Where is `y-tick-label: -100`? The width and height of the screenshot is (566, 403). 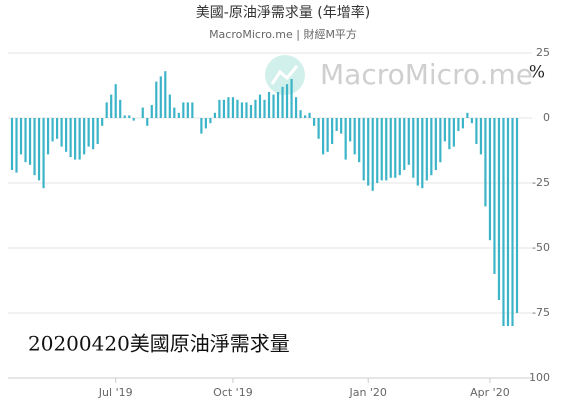 y-tick-label: -100 is located at coordinates (537, 377).